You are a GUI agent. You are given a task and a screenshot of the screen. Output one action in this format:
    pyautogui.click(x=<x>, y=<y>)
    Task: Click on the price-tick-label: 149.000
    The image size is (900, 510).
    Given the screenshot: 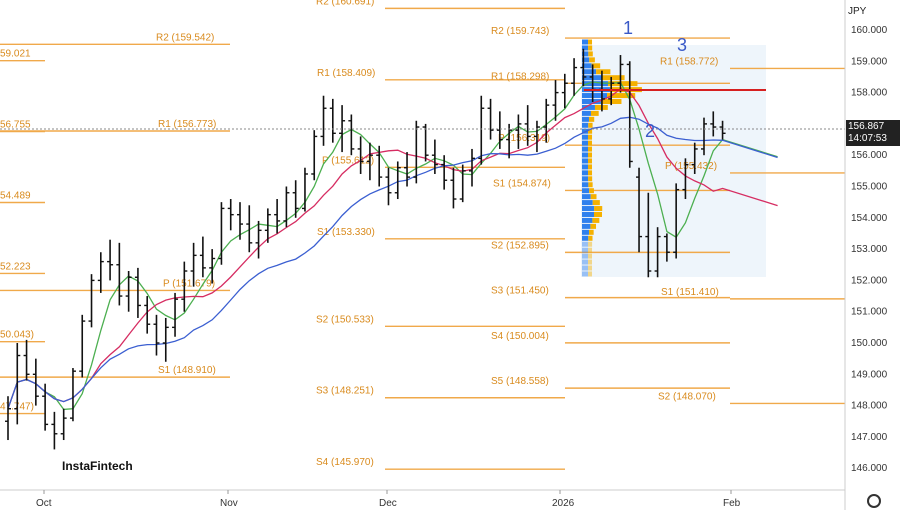 What is the action you would take?
    pyautogui.click(x=869, y=374)
    